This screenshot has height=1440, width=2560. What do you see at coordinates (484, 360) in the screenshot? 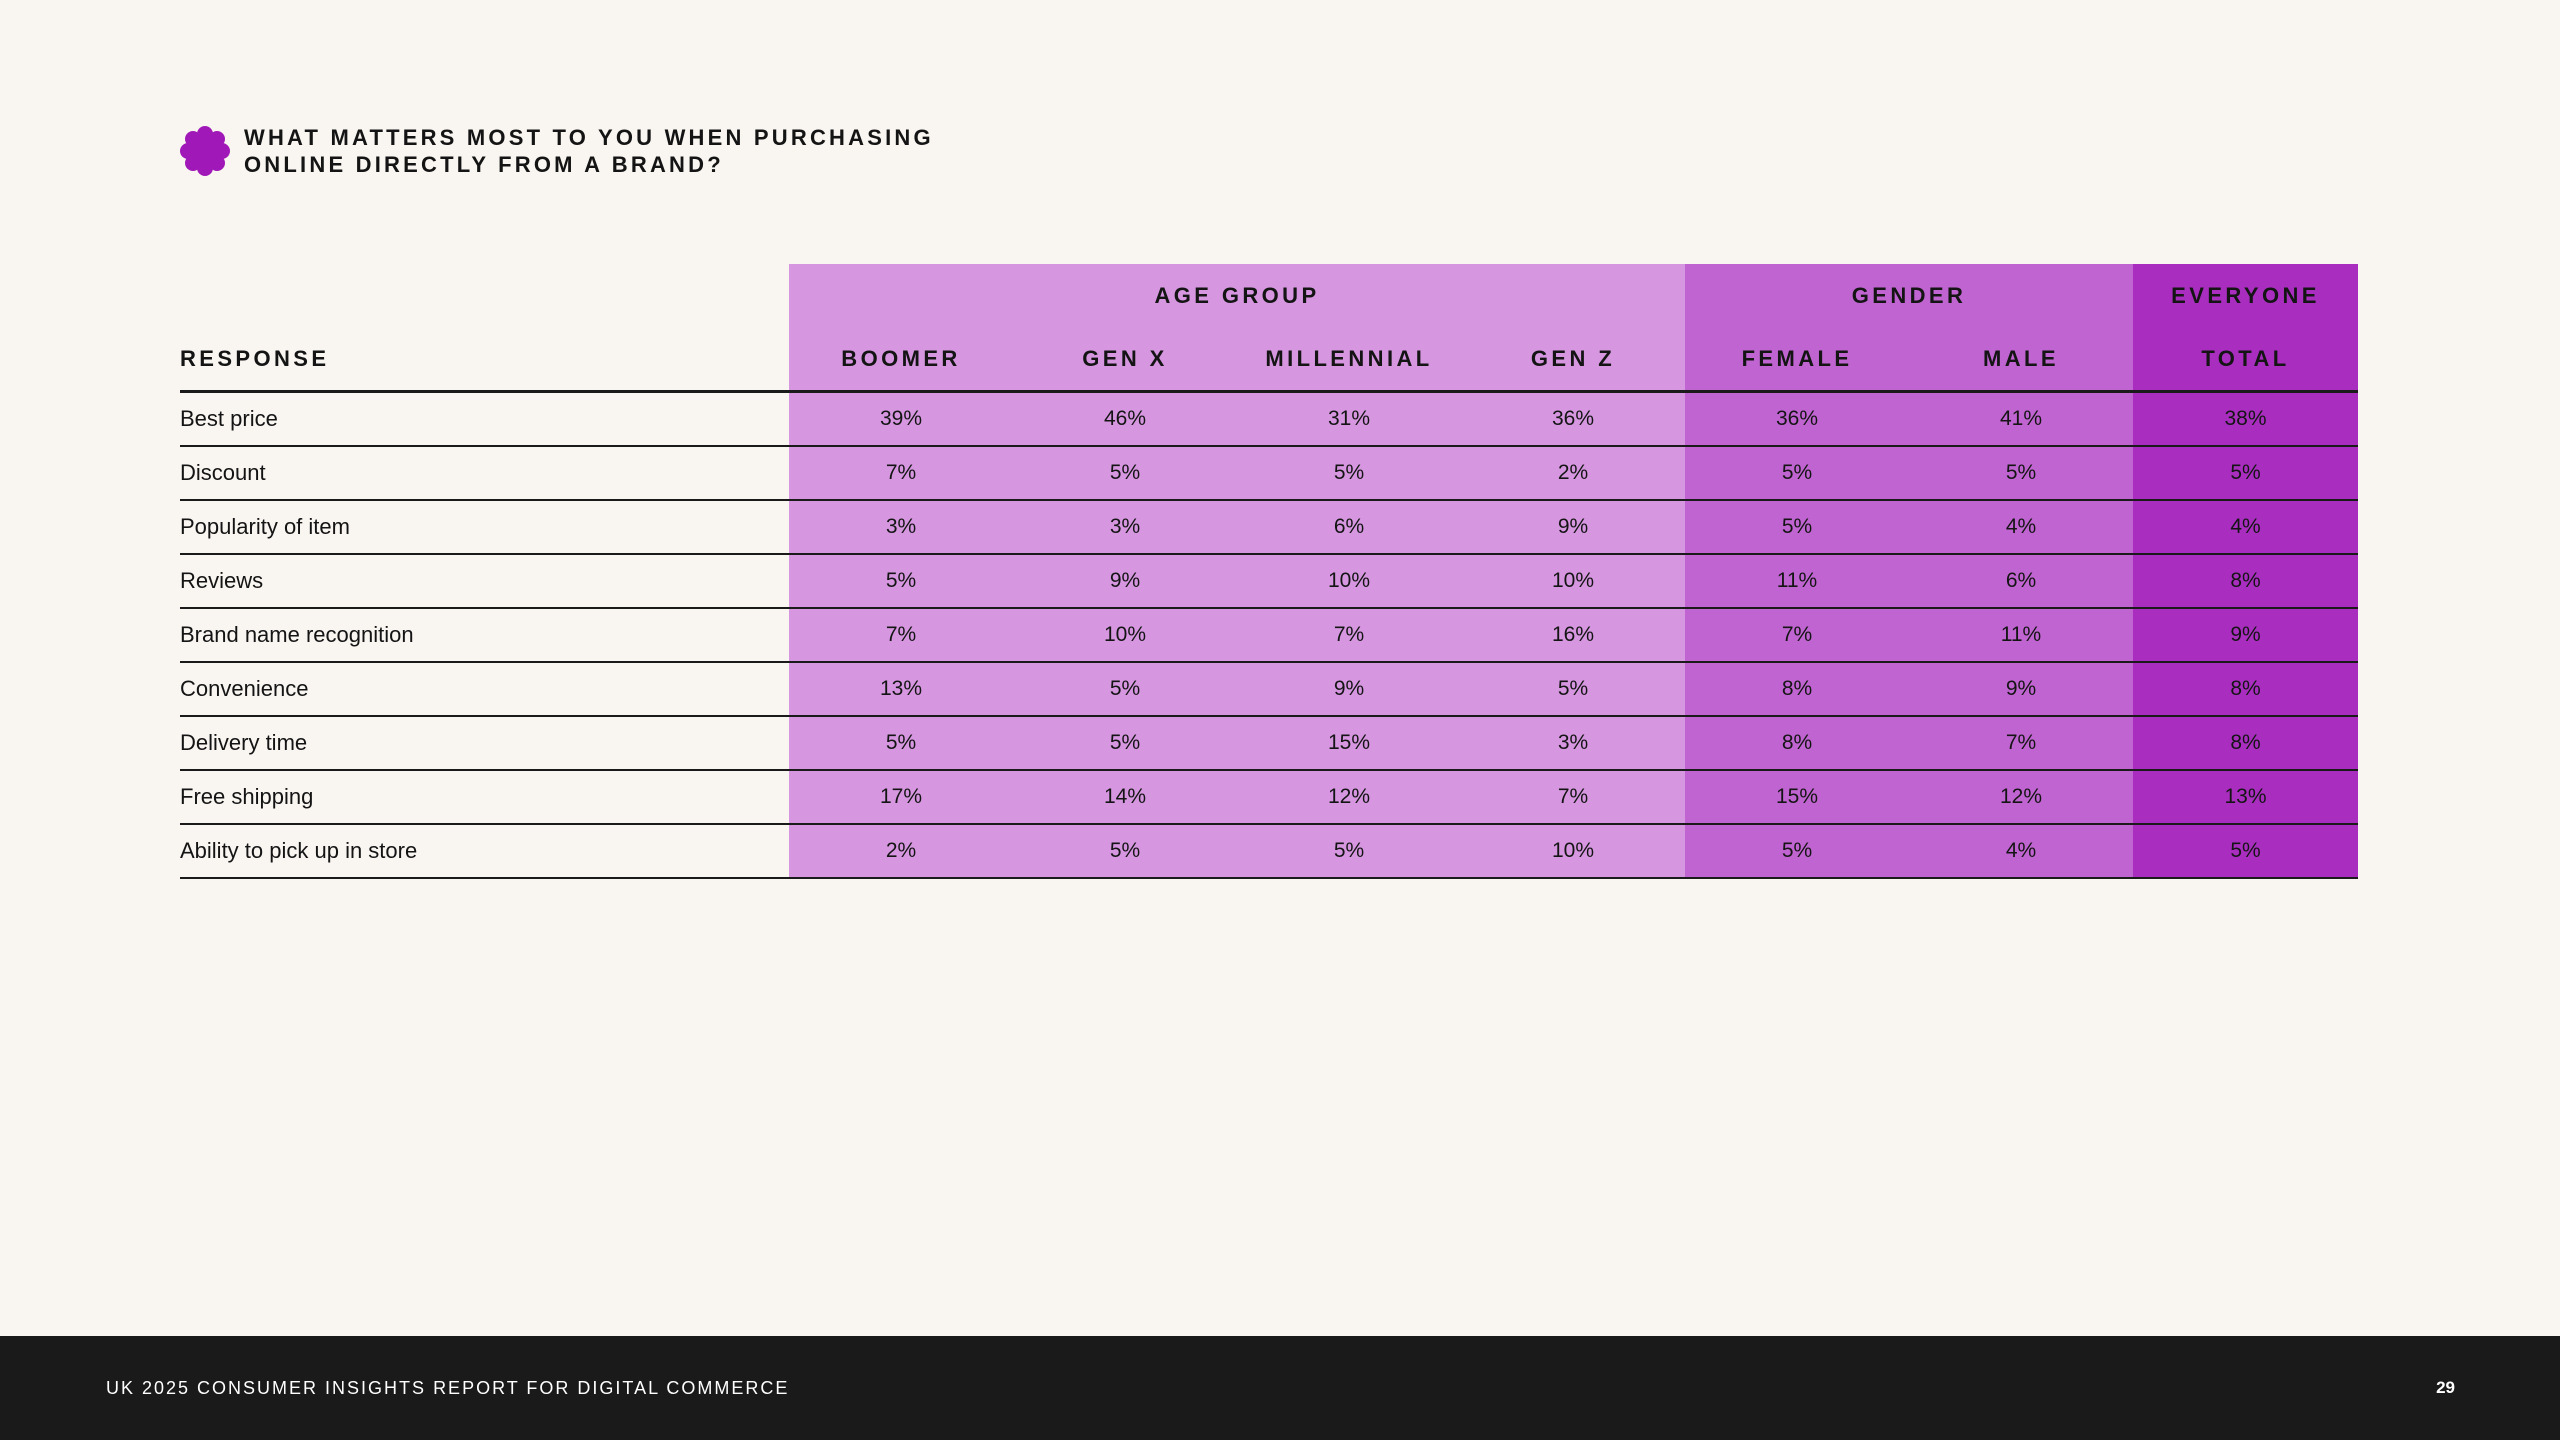
I see `column-header-response: RESPONSE` at bounding box center [484, 360].